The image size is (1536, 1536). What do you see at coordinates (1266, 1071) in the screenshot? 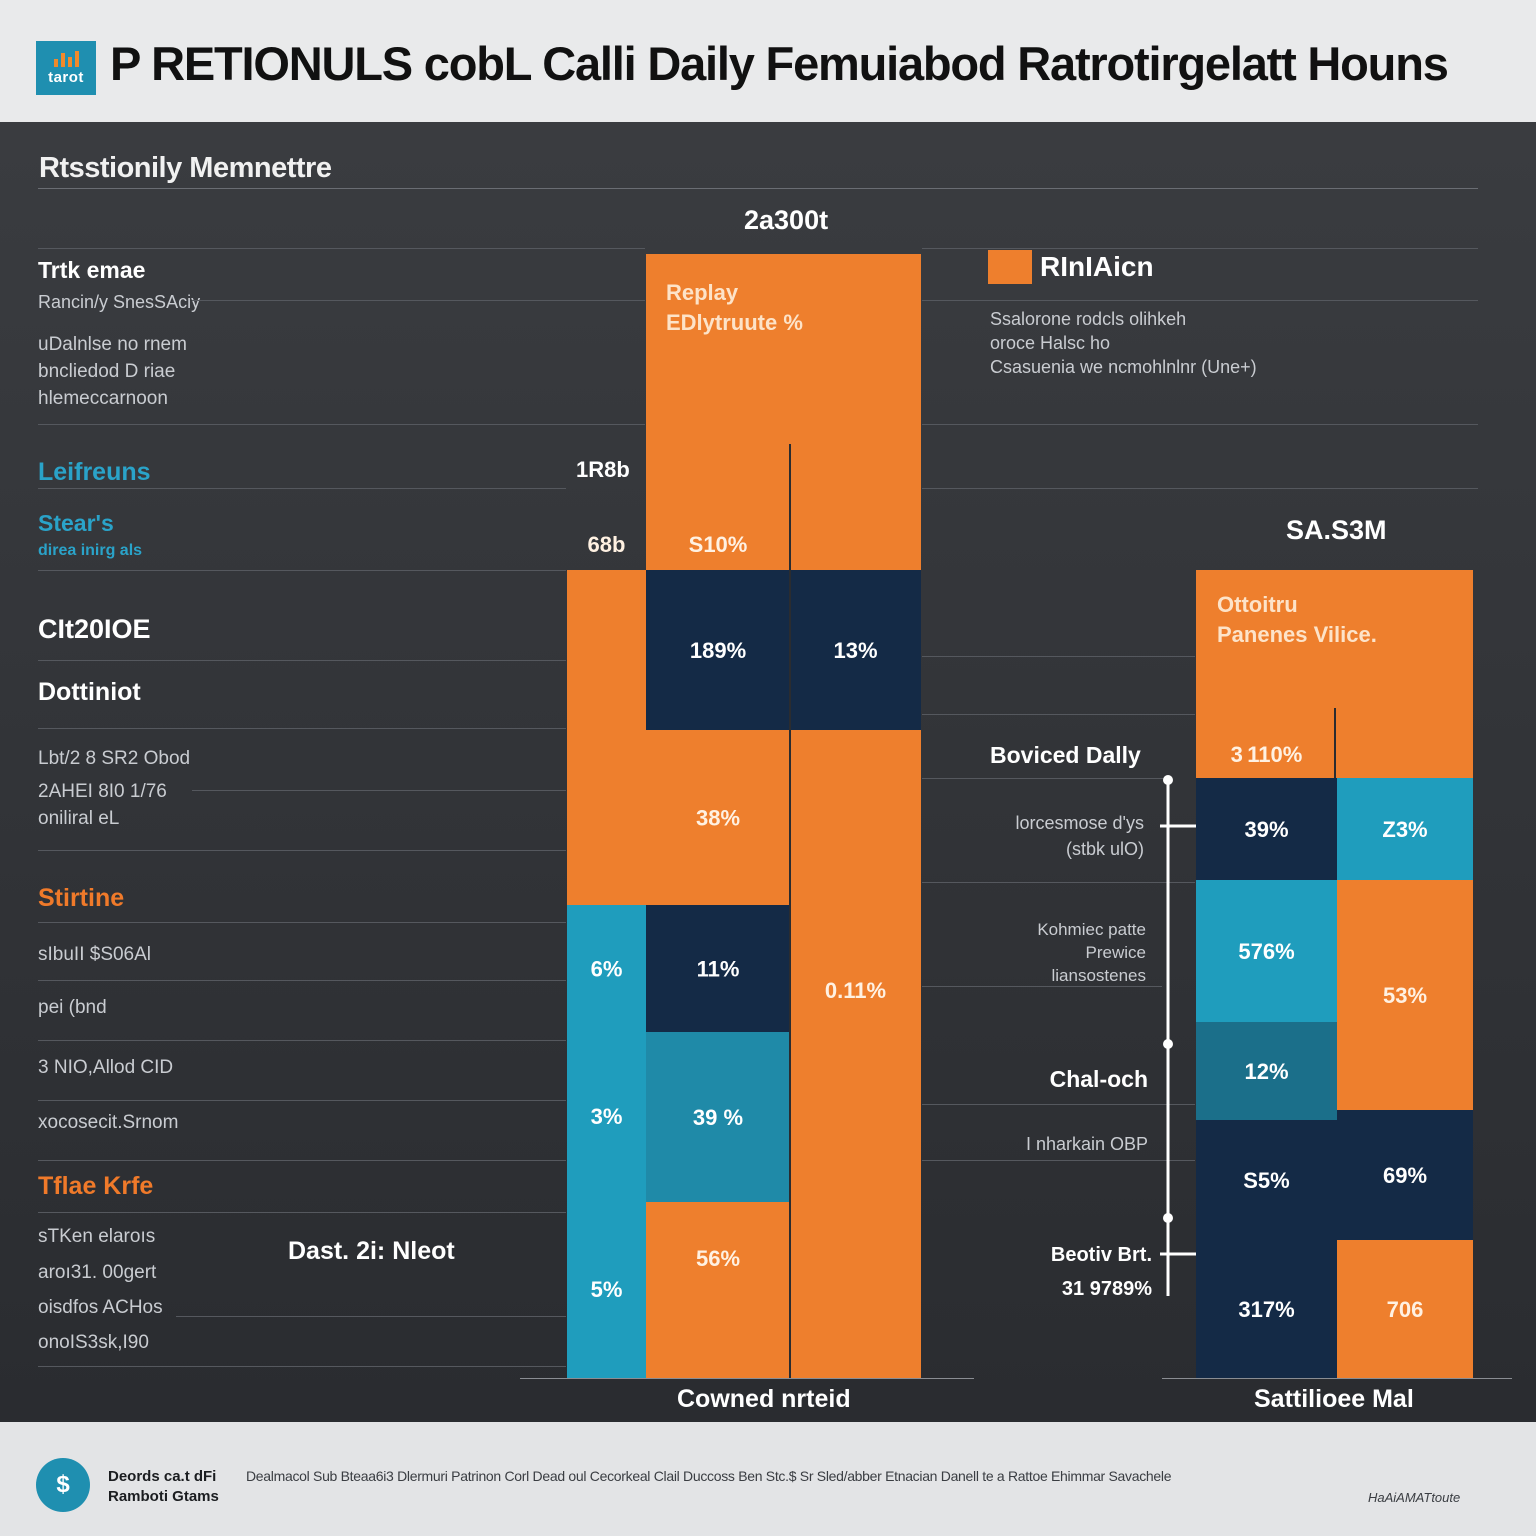
I see `data-label: 12%` at bounding box center [1266, 1071].